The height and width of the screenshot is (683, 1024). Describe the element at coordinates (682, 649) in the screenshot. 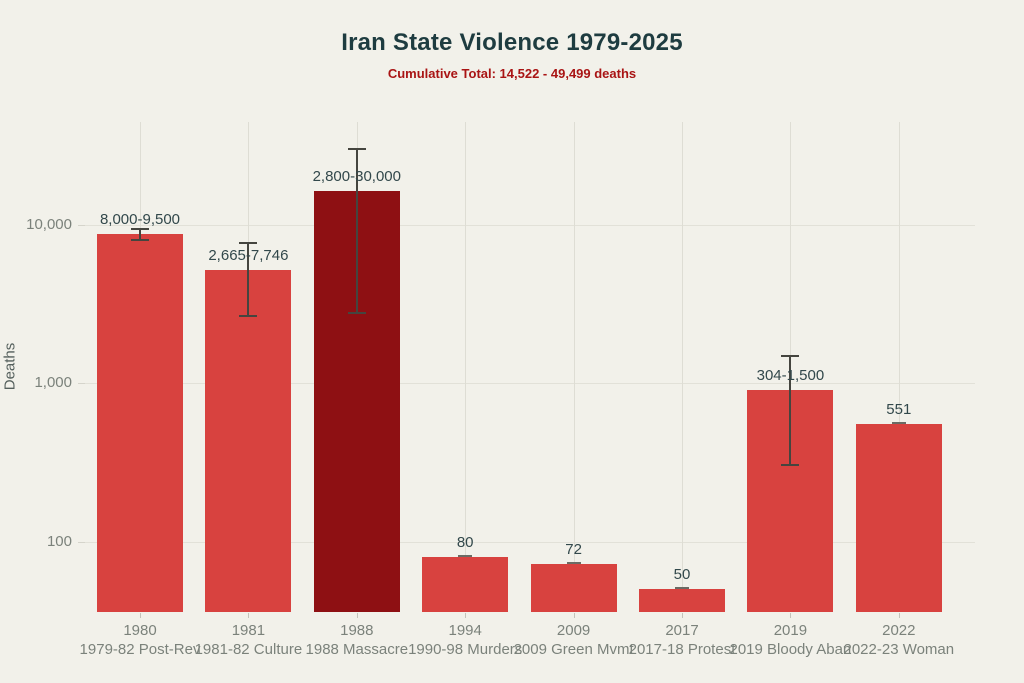

I see `x-tick-event: 2017-18 Protest` at that location.